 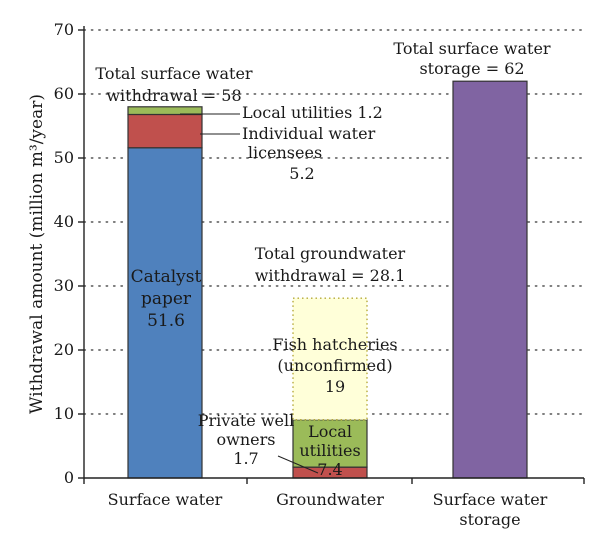 What do you see at coordinates (334, 344) in the screenshot?
I see `fish-hatcheries-label-1: Fish hatcheries` at bounding box center [334, 344].